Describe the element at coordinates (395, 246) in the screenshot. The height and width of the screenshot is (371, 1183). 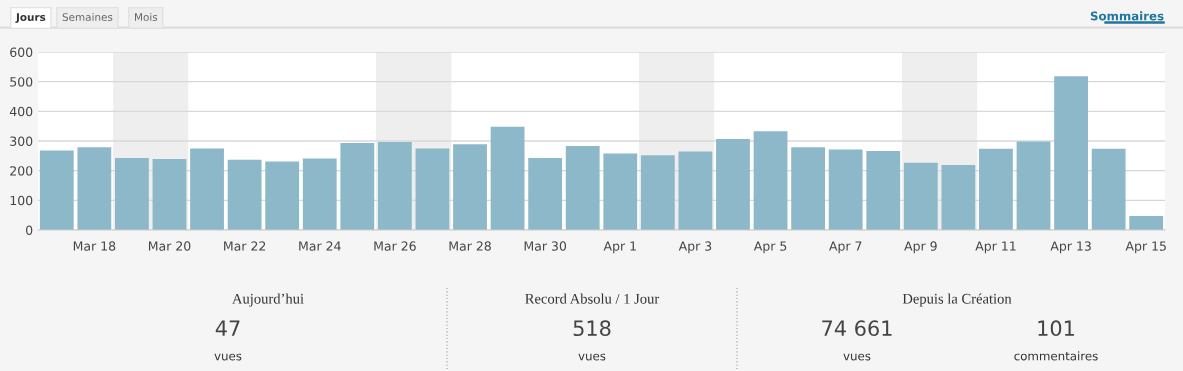
I see `x-tick-label: Mar 26` at that location.